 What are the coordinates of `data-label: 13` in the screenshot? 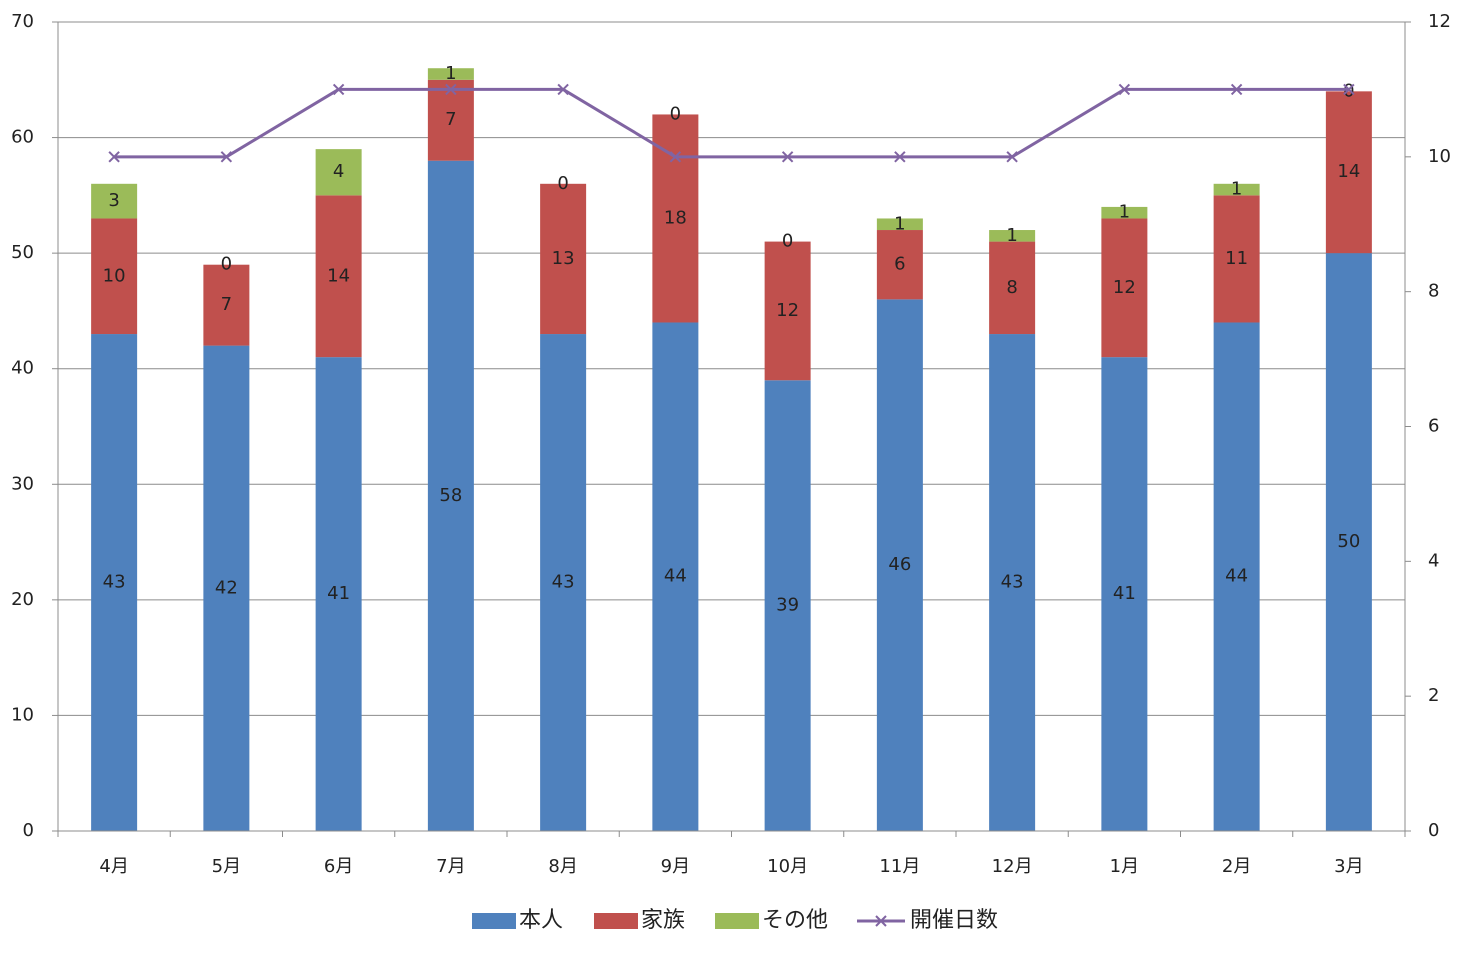 It's located at (563, 258).